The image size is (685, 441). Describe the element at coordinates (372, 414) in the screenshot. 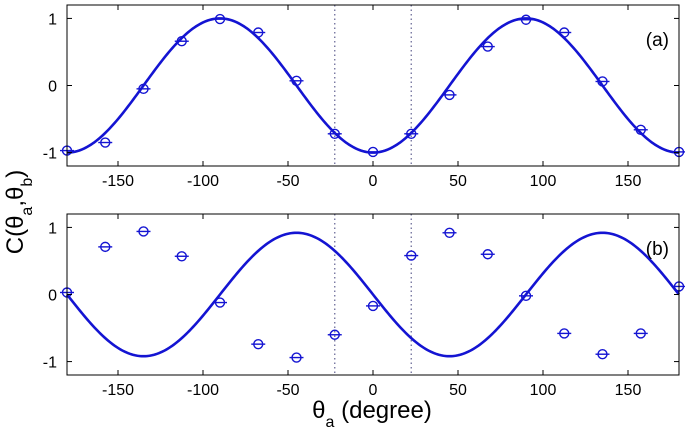

I see `x-axis-label: θa (degree)` at that location.